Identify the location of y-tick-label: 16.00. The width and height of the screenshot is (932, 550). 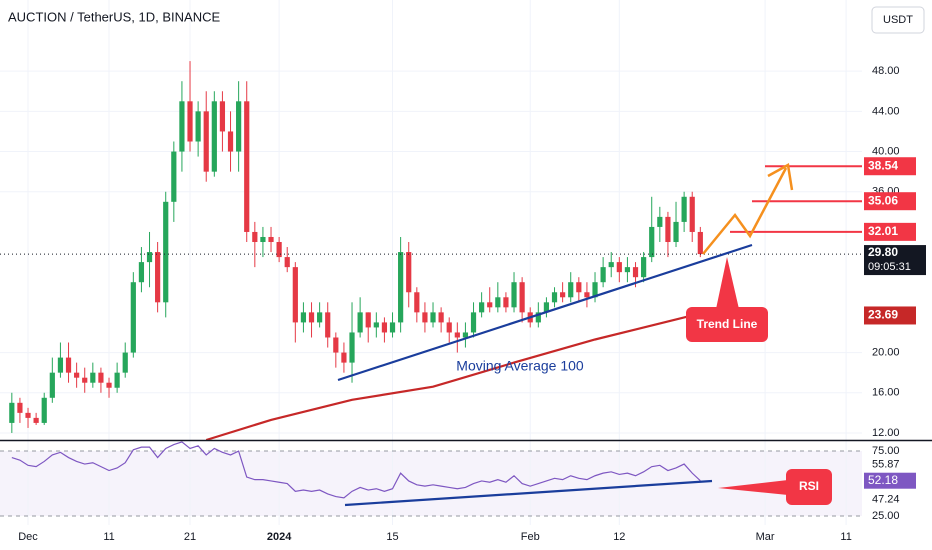
(886, 393).